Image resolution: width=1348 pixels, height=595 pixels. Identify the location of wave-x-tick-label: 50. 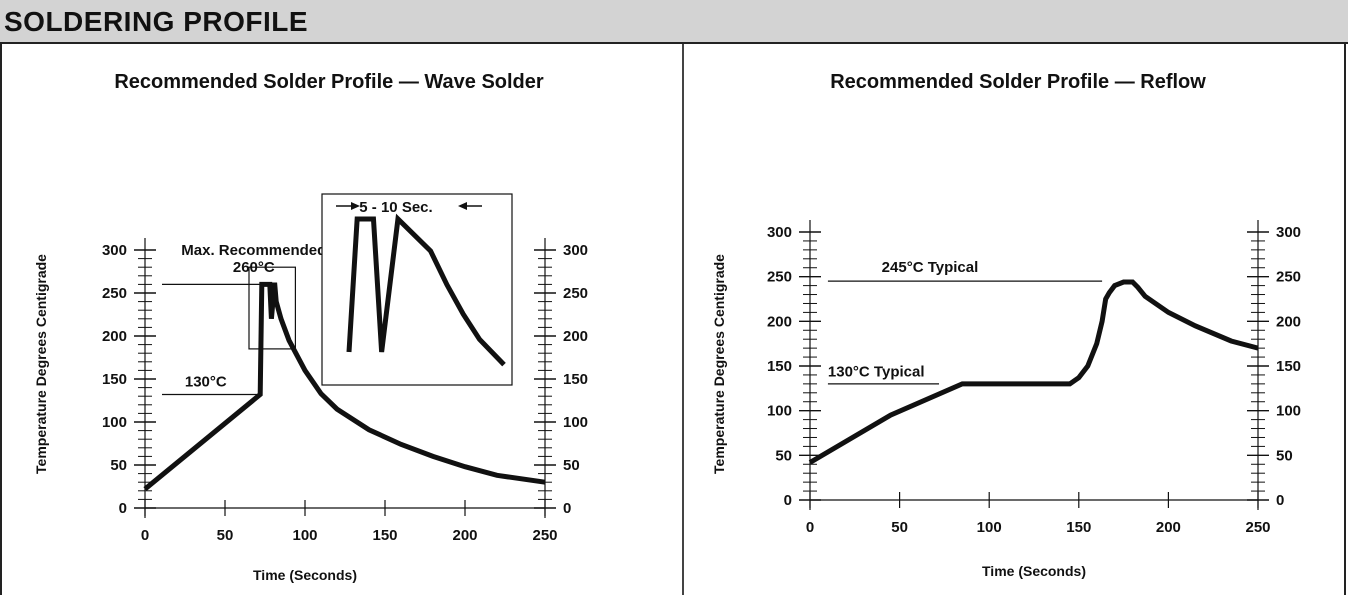
(225, 535).